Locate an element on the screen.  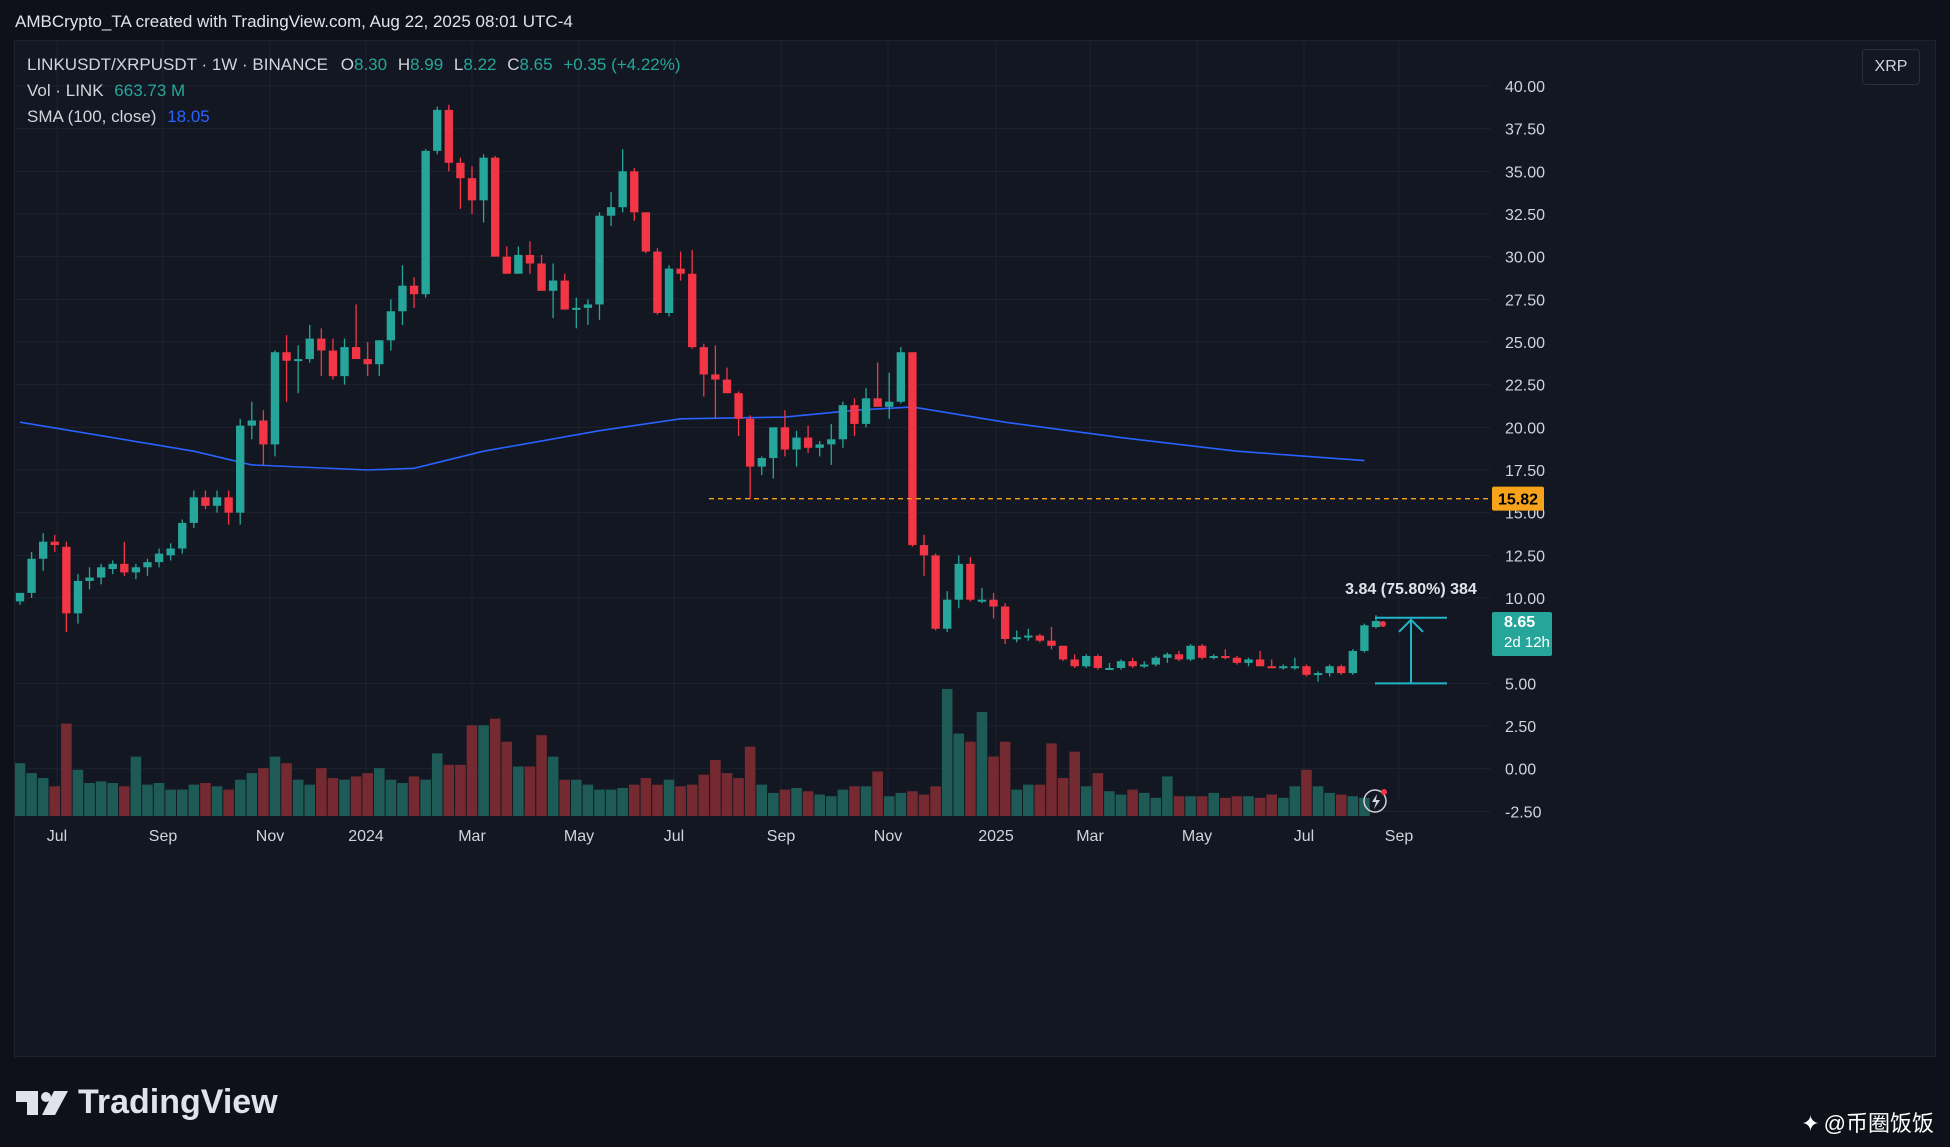
legend-volume-label: Vol · LINK is located at coordinates (65, 90).